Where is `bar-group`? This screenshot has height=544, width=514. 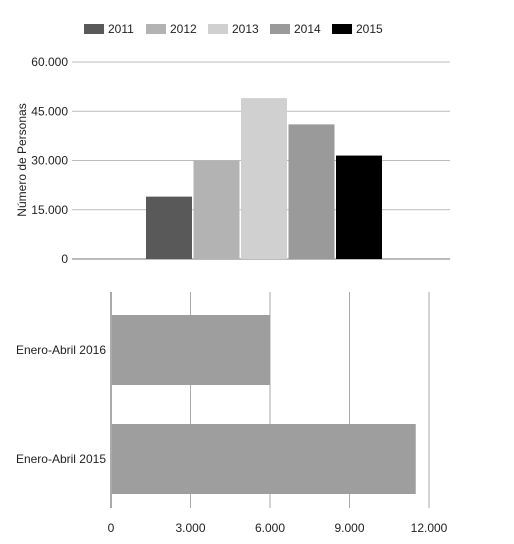
bar-group is located at coordinates (264, 178).